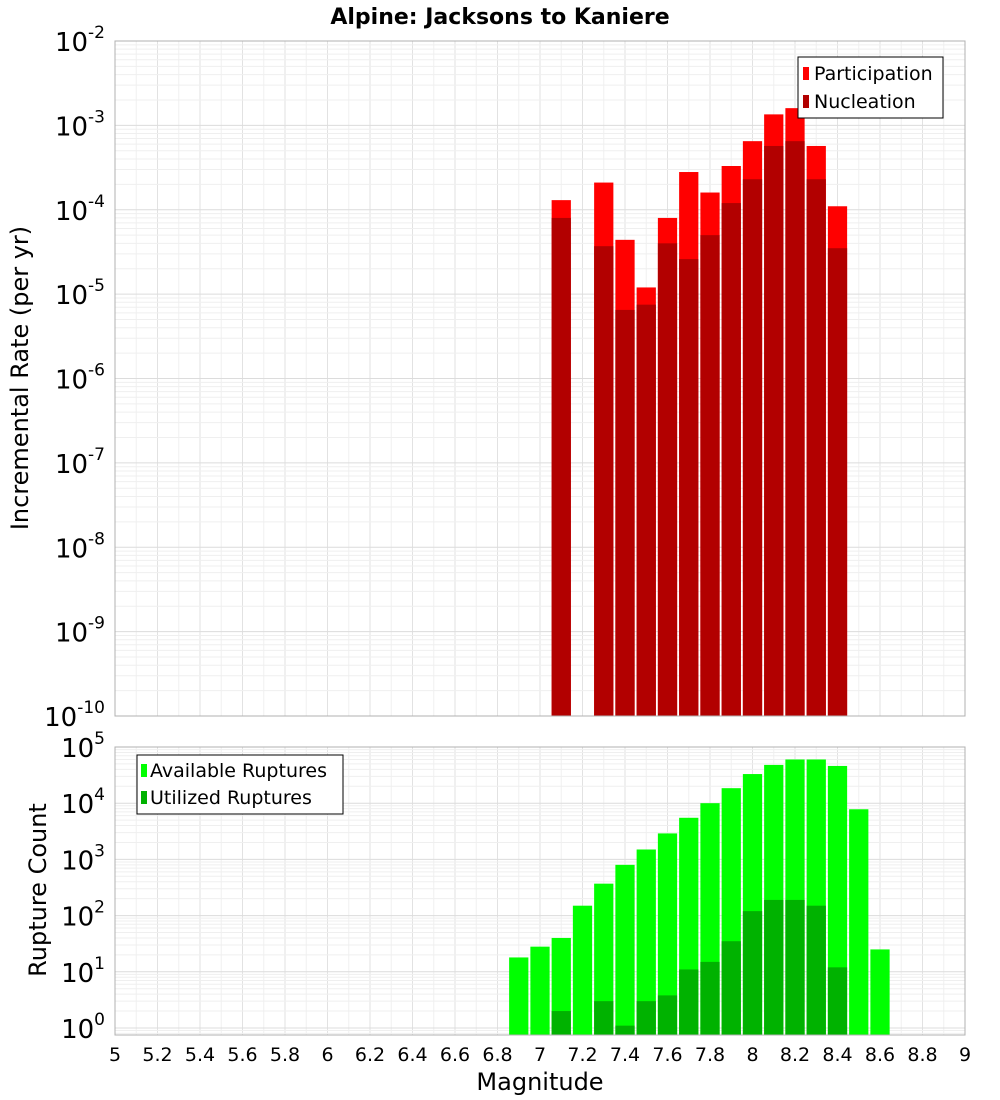  Describe the element at coordinates (238, 771) in the screenshot. I see `legend-label-available-ruptures: Available Ruptures` at that location.